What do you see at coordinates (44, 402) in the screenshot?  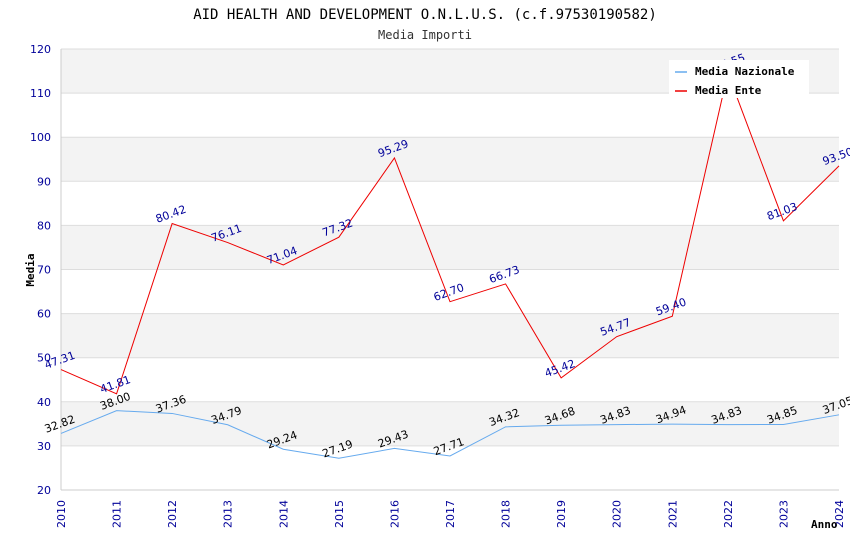 I see `y-tick-label: 40` at bounding box center [44, 402].